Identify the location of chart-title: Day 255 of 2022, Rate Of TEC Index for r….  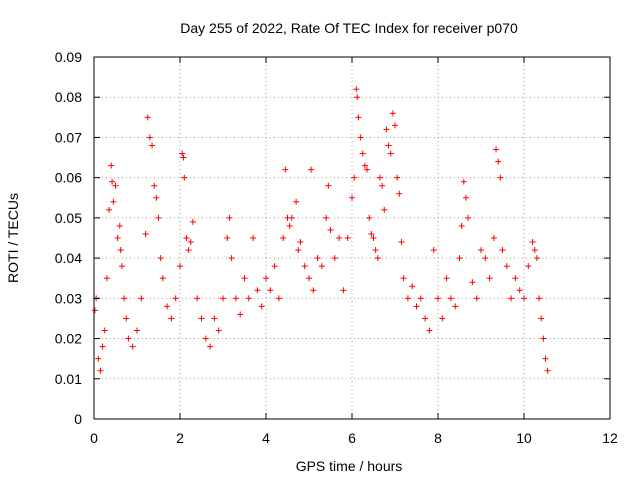
(349, 28).